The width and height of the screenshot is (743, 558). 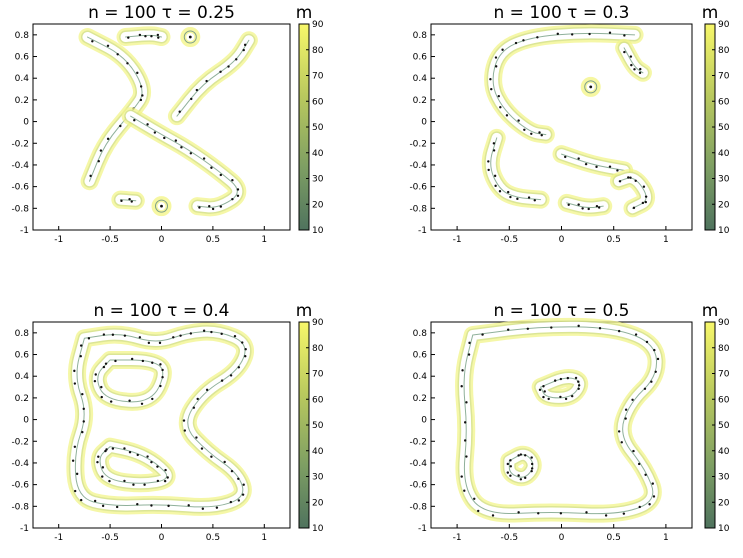 What do you see at coordinates (161, 13) in the screenshot?
I see `chart-title: n = 100 τ = 0.25` at bounding box center [161, 13].